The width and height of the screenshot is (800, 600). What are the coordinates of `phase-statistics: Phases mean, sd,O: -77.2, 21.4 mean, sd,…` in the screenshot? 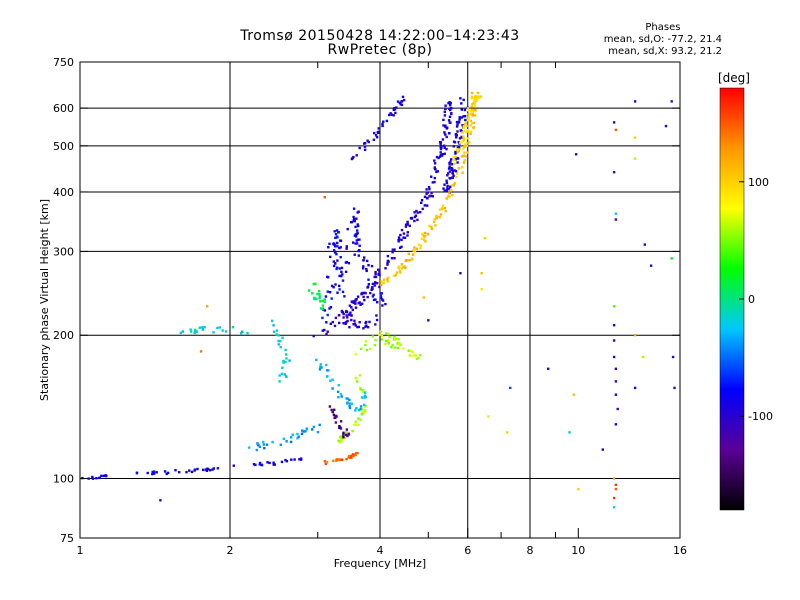 It's located at (663, 40).